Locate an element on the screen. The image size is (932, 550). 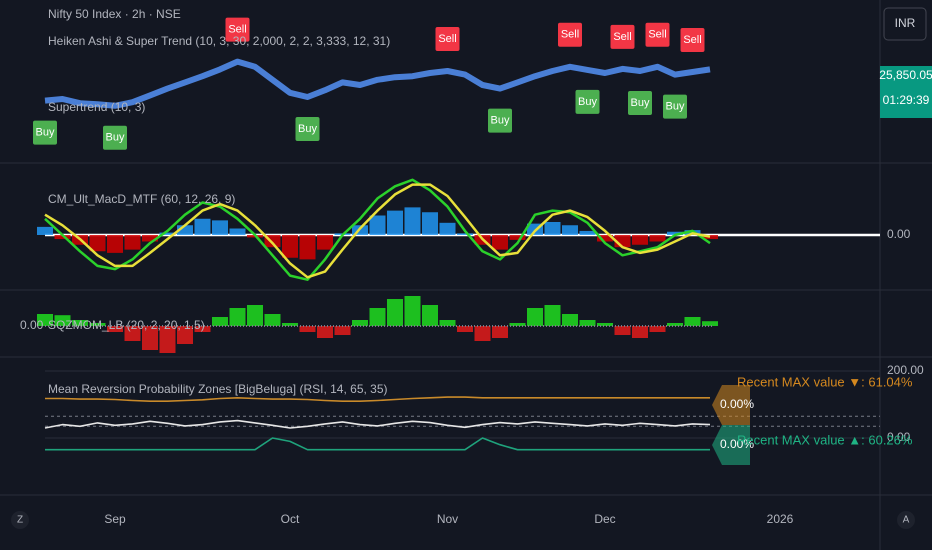
pane-title: SQZMOM_LB (20, 2, 20, 1.5) is located at coordinates (126, 325).